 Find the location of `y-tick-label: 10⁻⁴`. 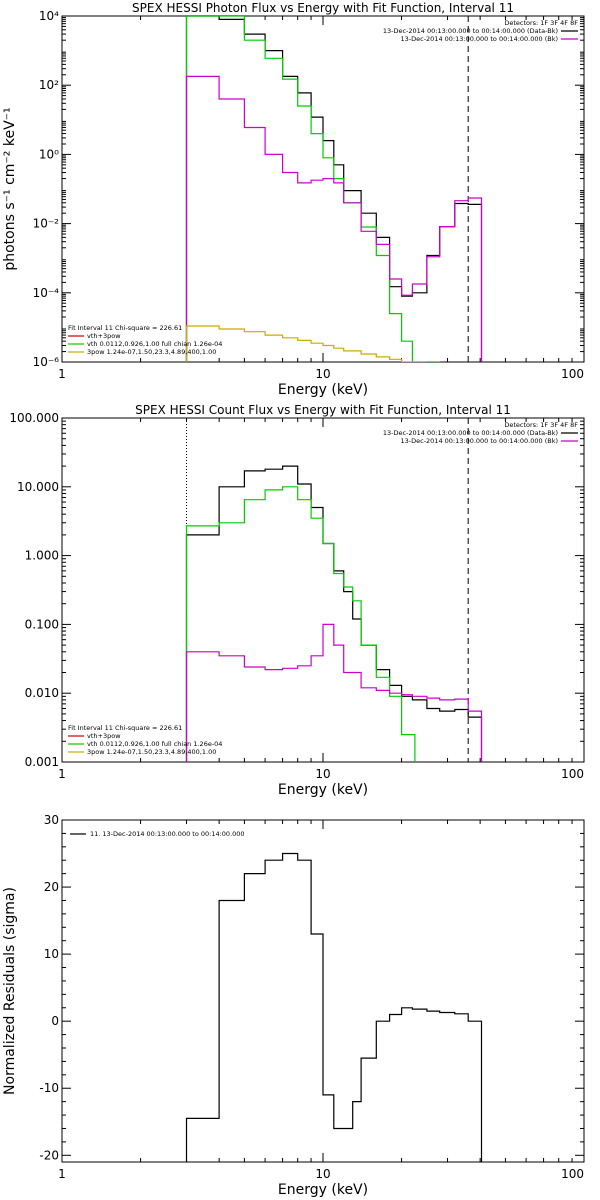

y-tick-label: 10⁻⁴ is located at coordinates (46, 293).